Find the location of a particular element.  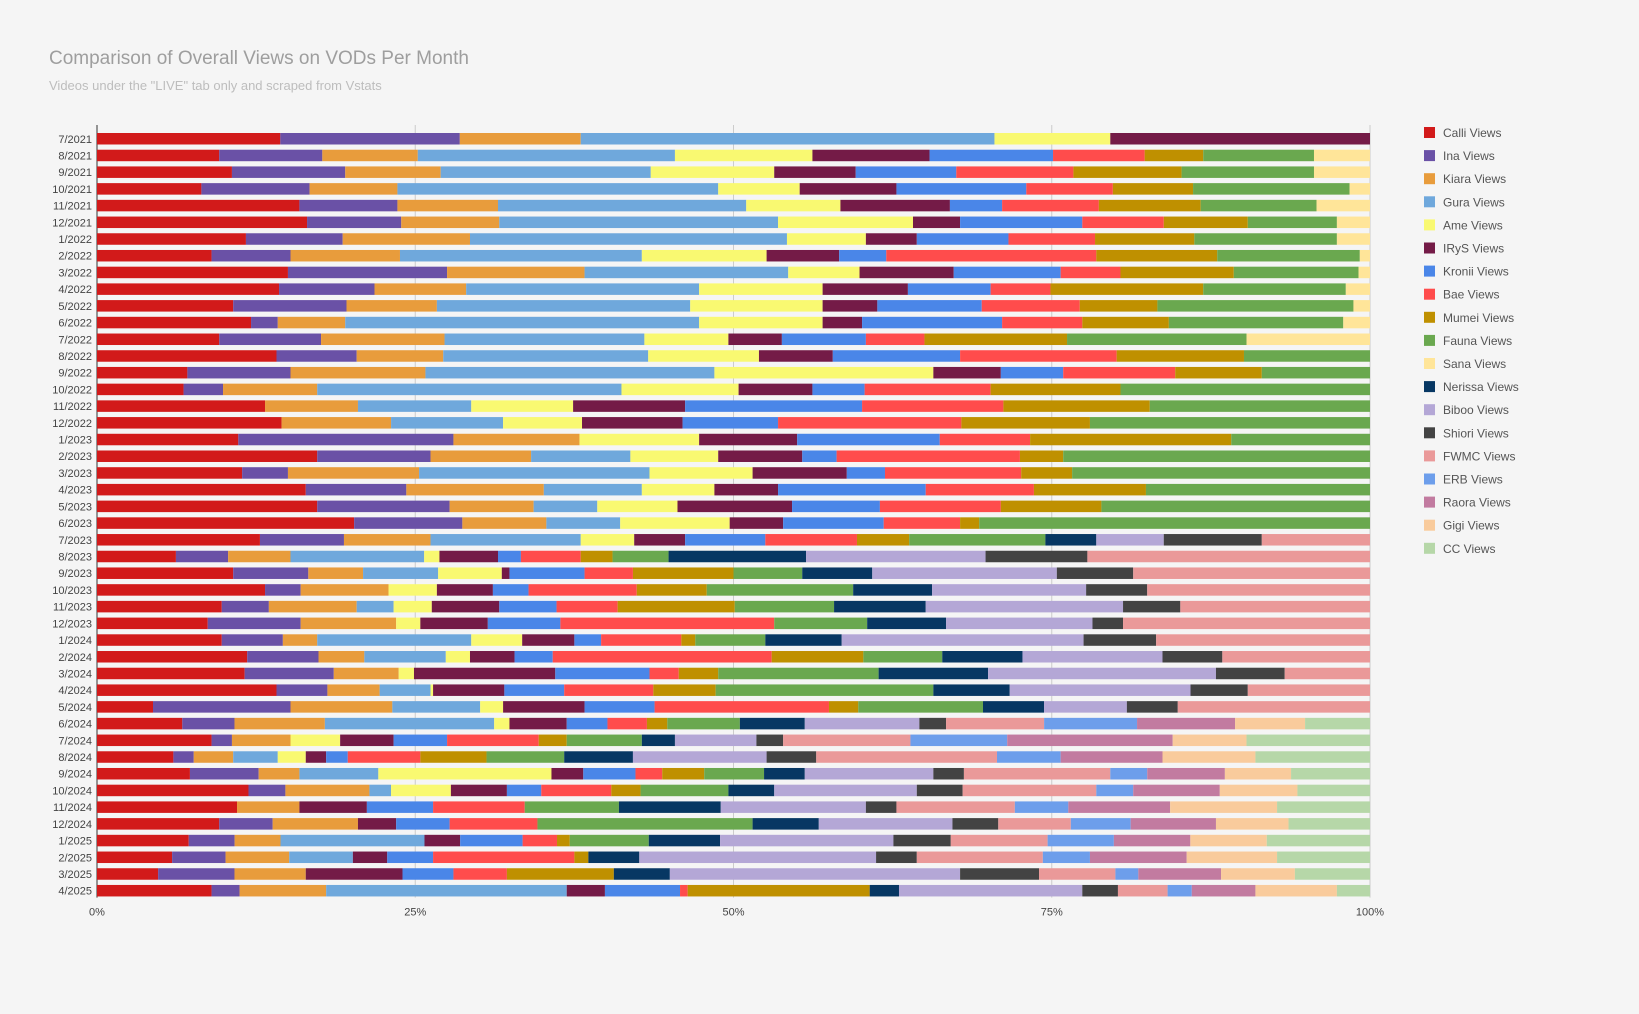

legend-label: Mumei Views is located at coordinates (1478, 318).